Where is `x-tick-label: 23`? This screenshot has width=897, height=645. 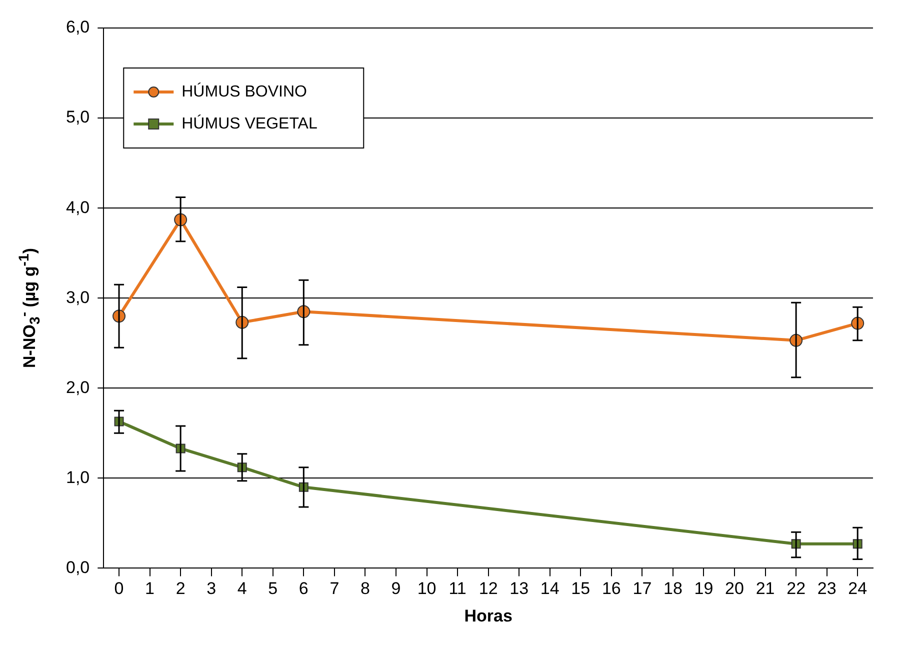
x-tick-label: 23 is located at coordinates (826, 588).